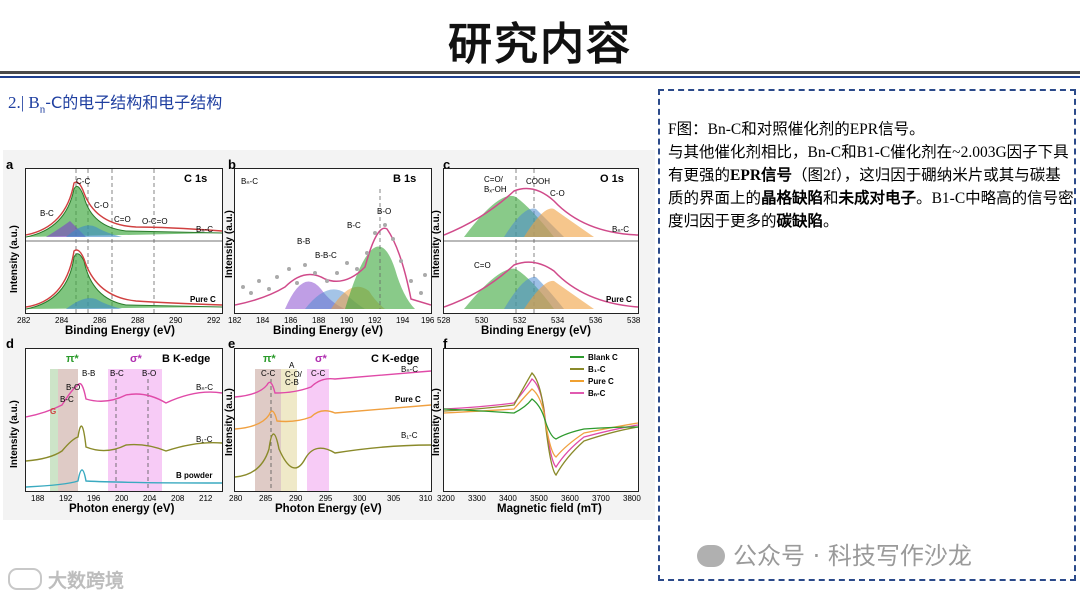 The height and width of the screenshot is (599, 1080). Describe the element at coordinates (206, 498) in the screenshot. I see `panel-d-tick: 212` at that location.